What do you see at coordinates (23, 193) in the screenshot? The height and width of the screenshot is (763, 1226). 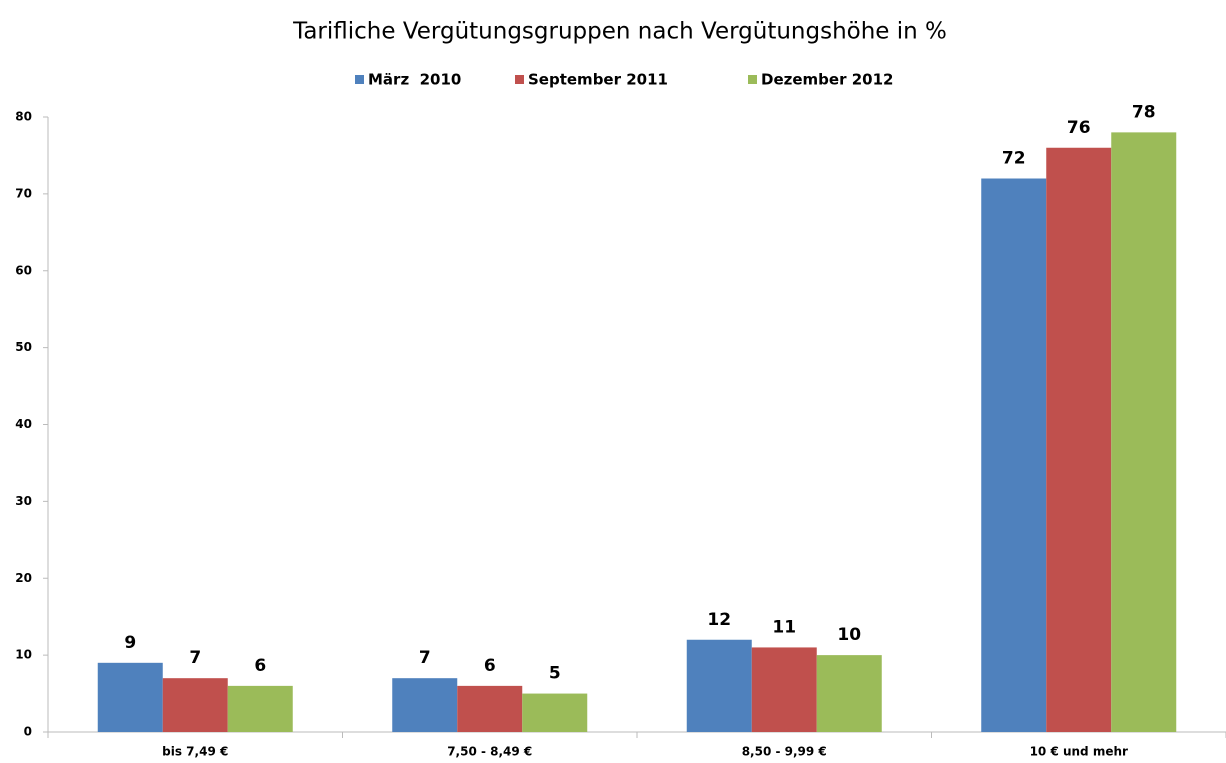 I see `y-tick-label: 70` at bounding box center [23, 193].